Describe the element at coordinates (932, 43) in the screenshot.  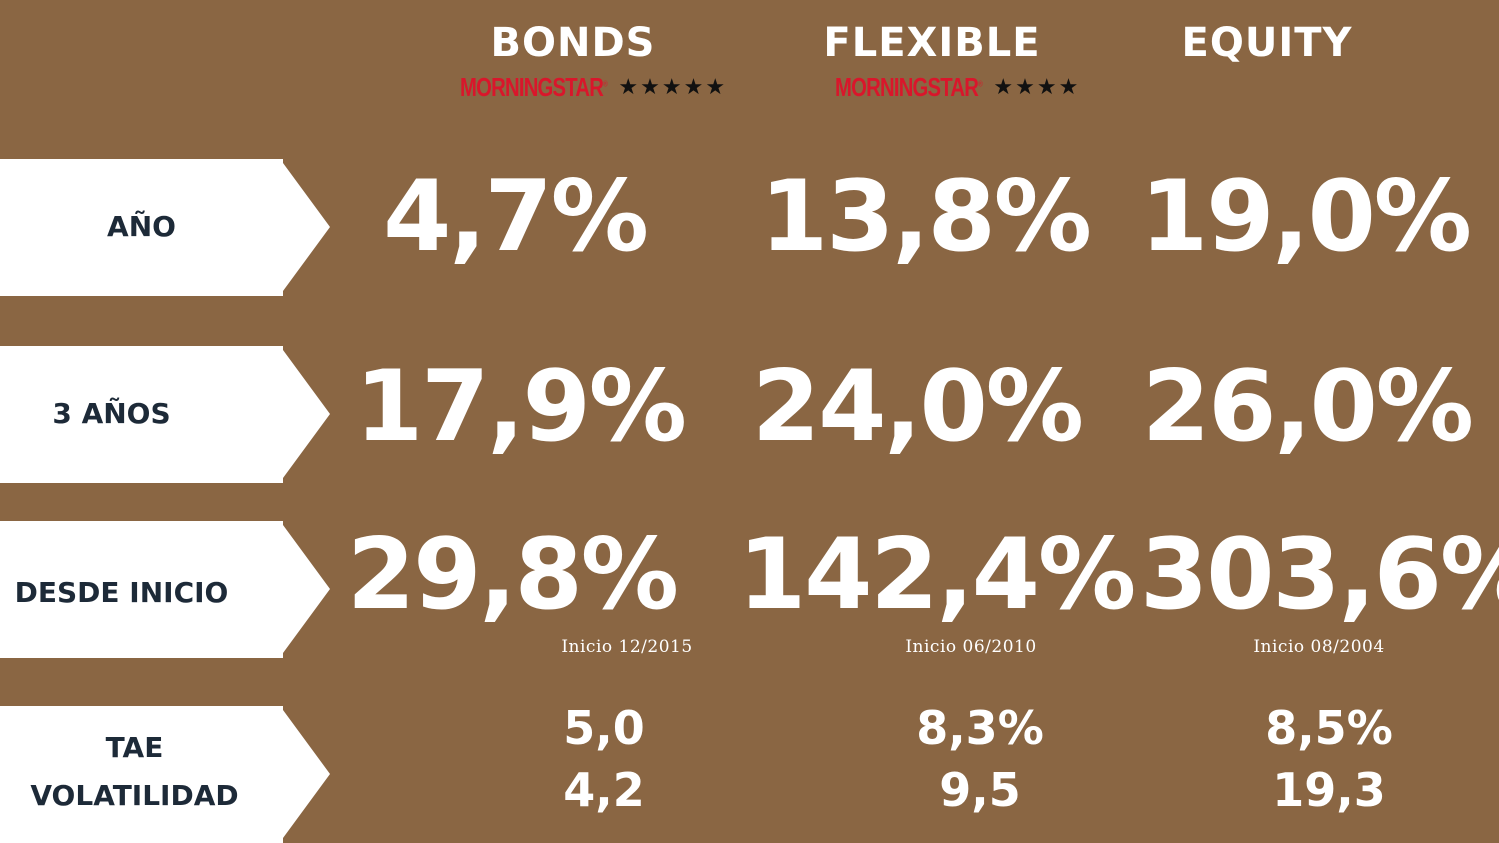
I see `column-header-flexible: FLEXIBLE` at that location.